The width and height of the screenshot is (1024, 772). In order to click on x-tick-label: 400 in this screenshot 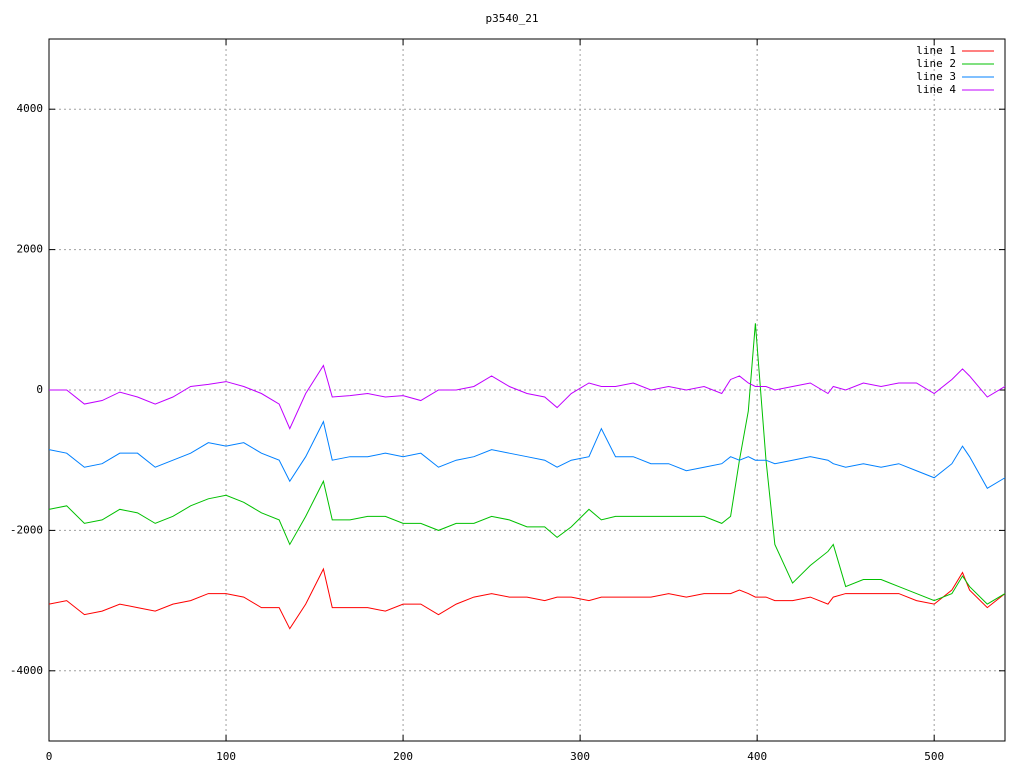, I will do `click(757, 756)`.